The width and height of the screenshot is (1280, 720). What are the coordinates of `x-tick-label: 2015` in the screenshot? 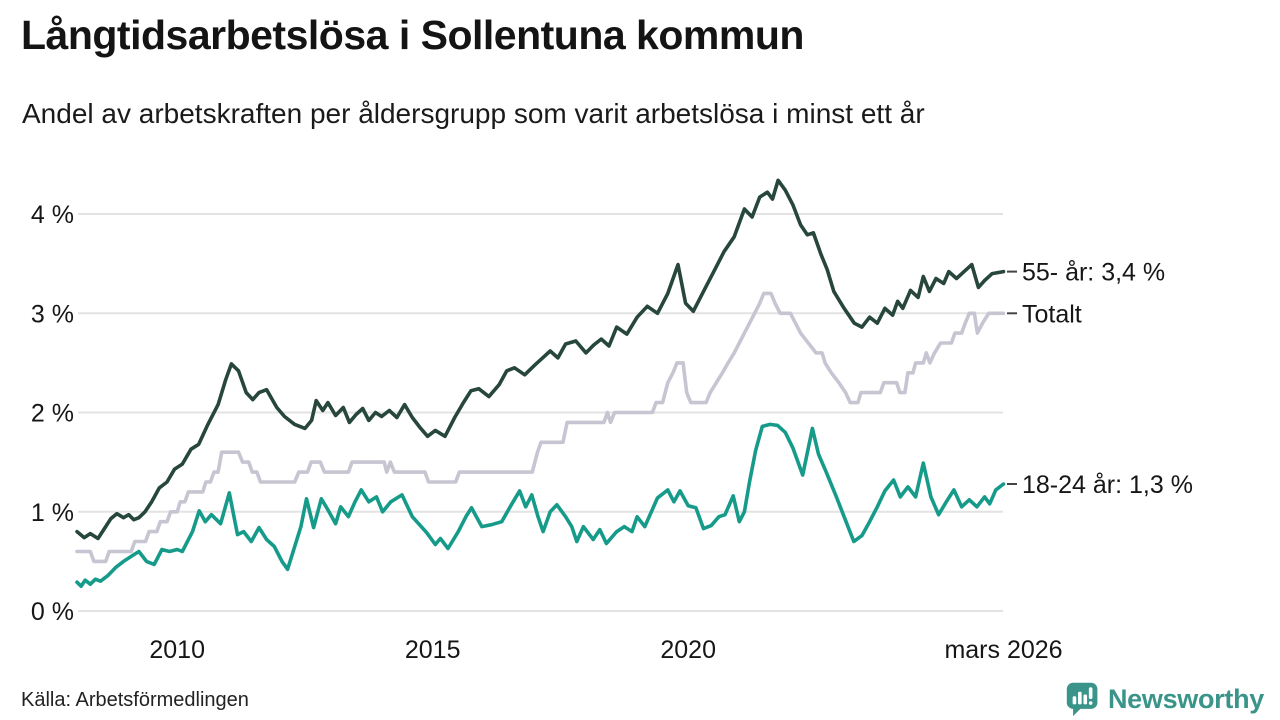 It's located at (433, 650).